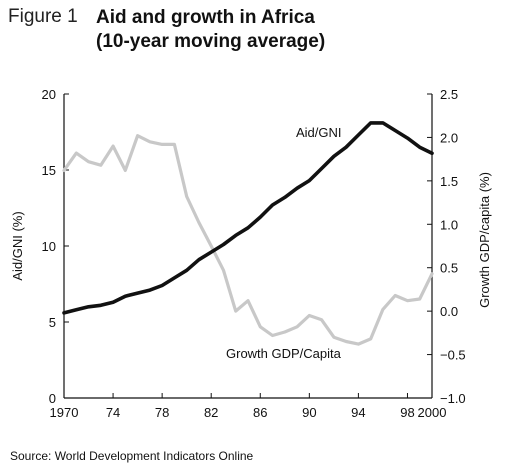  What do you see at coordinates (319, 132) in the screenshot?
I see `series-label-aid-gni: Aid/GNI` at bounding box center [319, 132].